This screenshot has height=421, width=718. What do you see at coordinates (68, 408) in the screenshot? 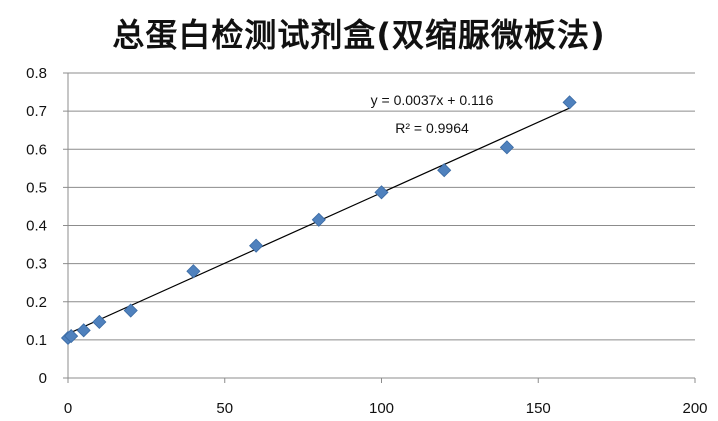
I see `x-tick-label: 0` at bounding box center [68, 408].